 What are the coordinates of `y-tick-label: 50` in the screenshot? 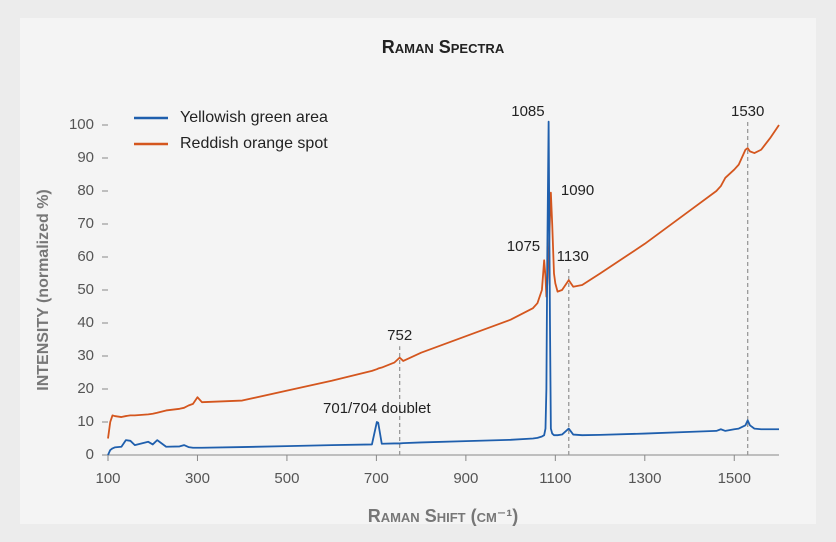 It's located at (85, 289).